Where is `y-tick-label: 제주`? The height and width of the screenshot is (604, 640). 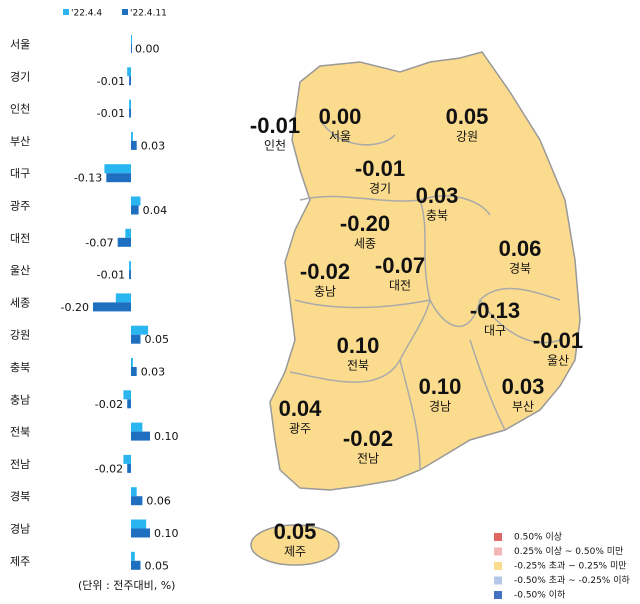 y-tick-label: 제주 is located at coordinates (20, 561).